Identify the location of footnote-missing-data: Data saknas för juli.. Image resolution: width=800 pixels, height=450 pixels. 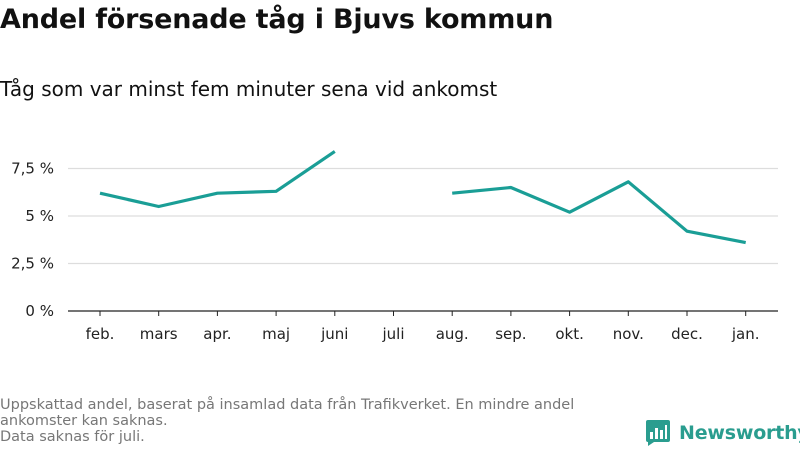
(72, 437).